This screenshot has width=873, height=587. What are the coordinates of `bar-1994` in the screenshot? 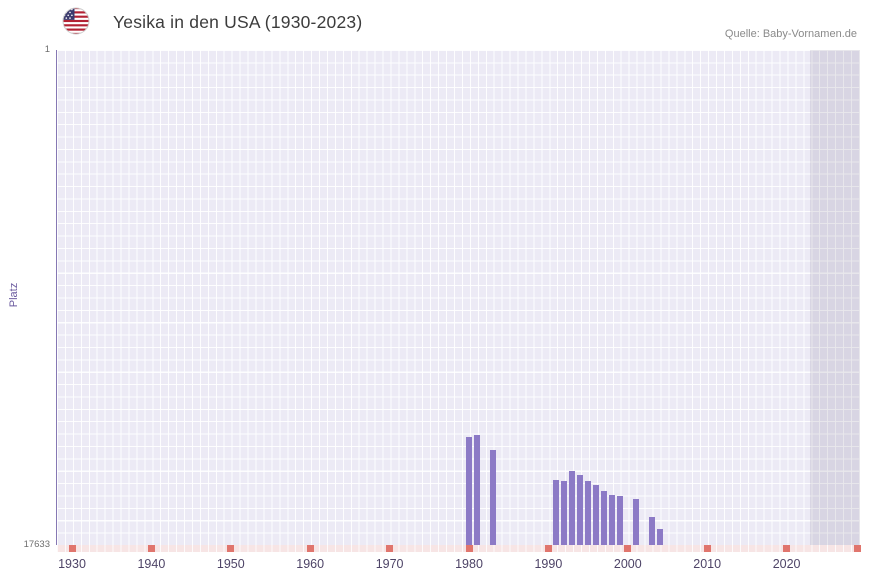 It's located at (580, 510).